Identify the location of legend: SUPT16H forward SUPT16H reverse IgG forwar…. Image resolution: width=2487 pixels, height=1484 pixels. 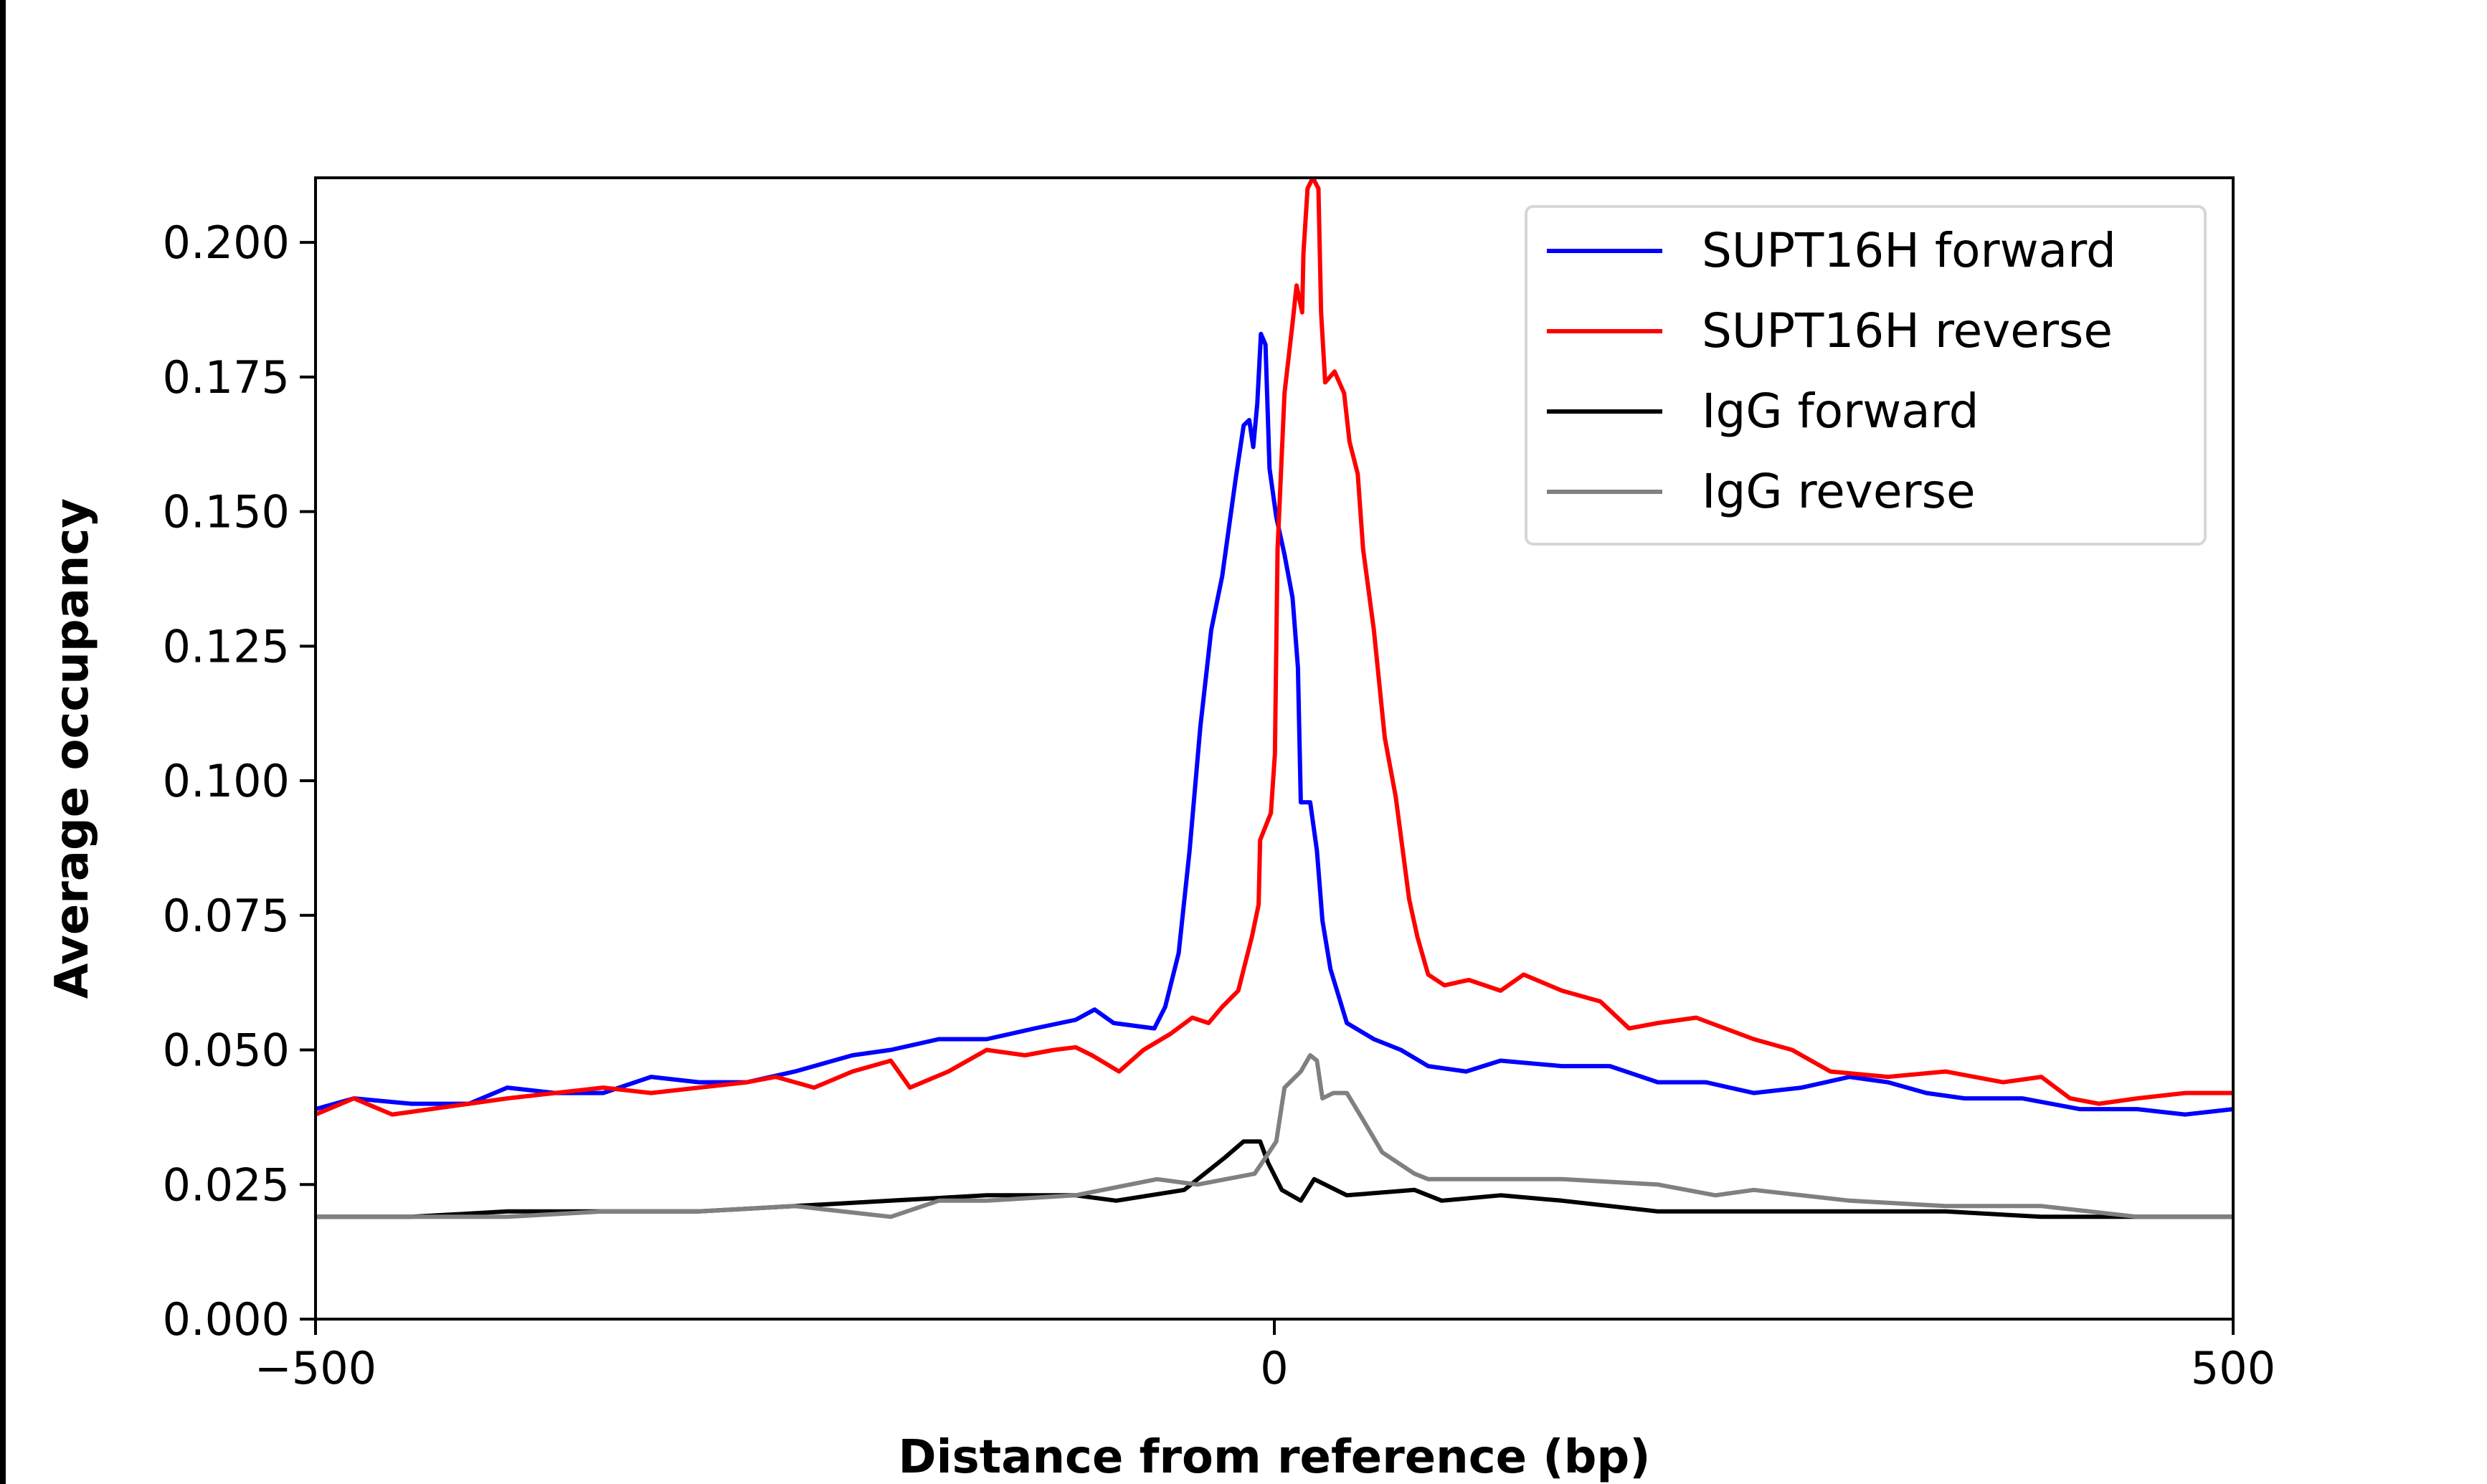
(1866, 375).